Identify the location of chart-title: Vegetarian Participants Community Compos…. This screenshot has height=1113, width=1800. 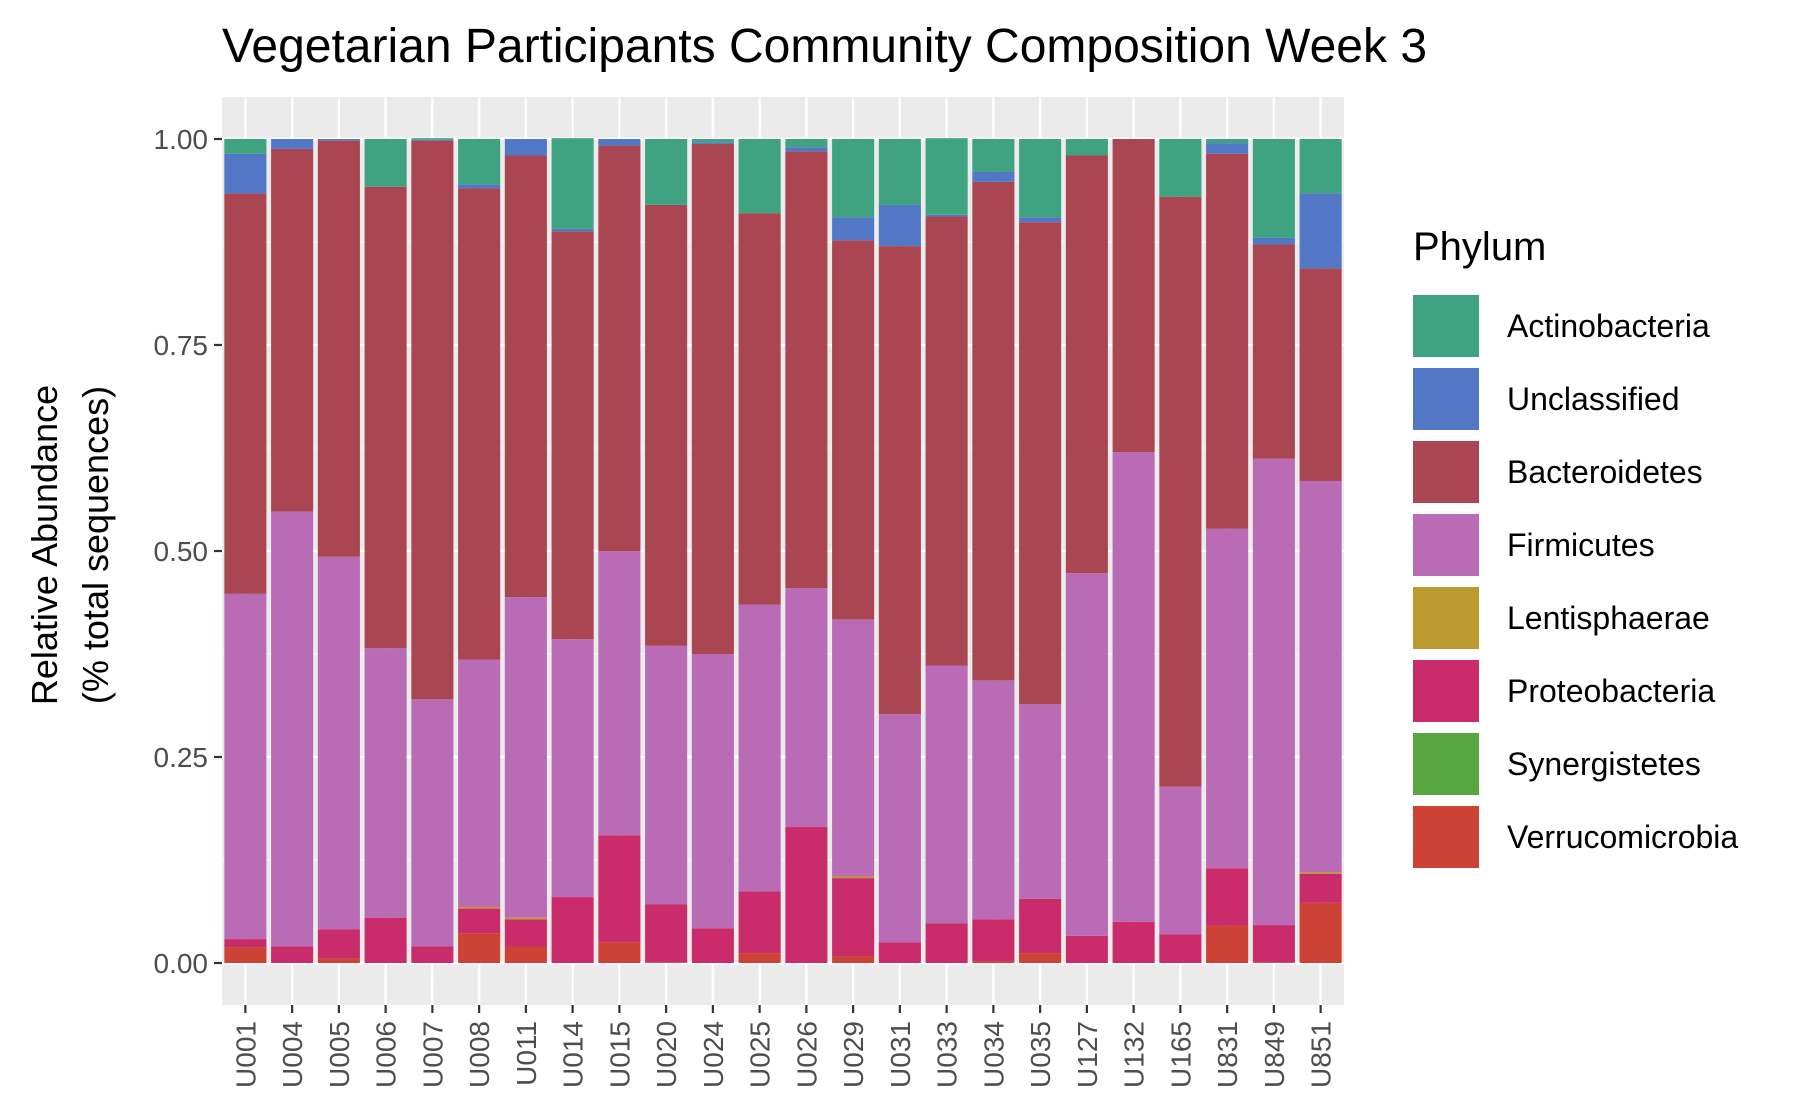
(824, 46).